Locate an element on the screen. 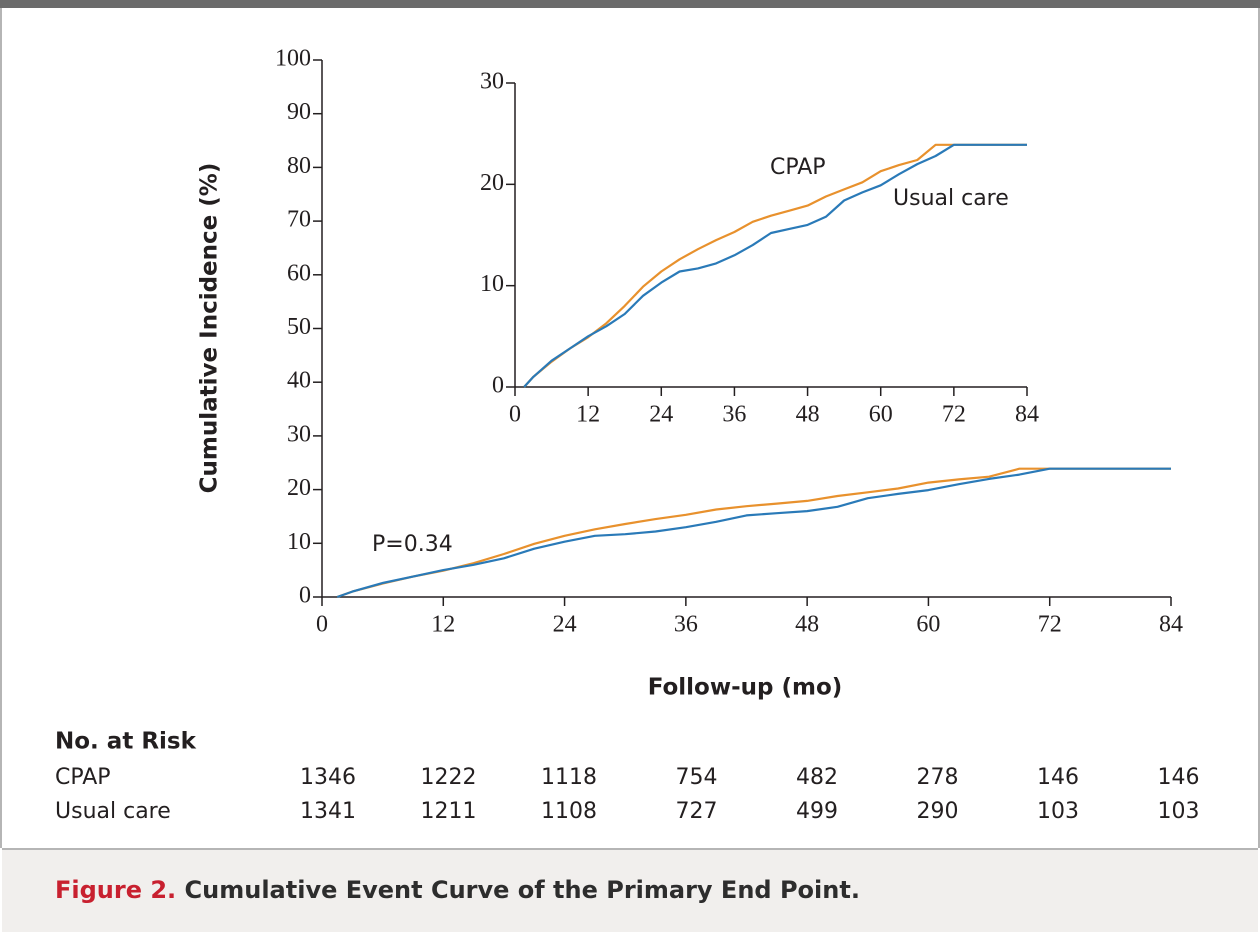 Image resolution: width=1260 pixels, height=932 pixels. series-label: CPAP is located at coordinates (798, 167).